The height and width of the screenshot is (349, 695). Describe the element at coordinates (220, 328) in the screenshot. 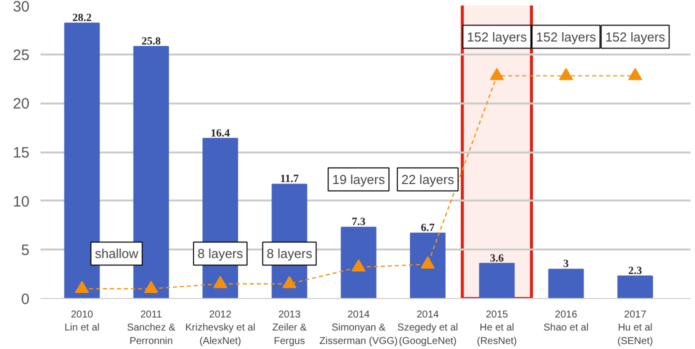

I see `x-tick-label: 2012 Krizhevsky et al (AlexNet)` at that location.